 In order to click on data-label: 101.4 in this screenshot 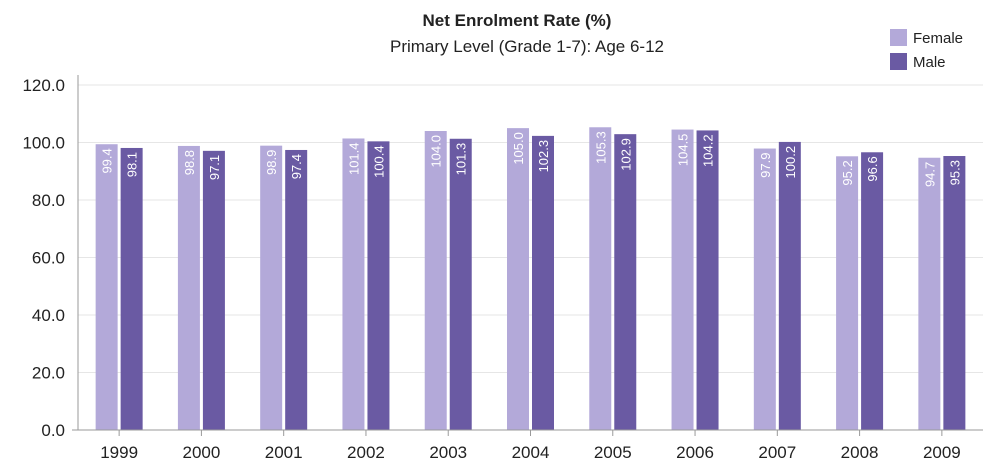, I will do `click(353, 158)`.